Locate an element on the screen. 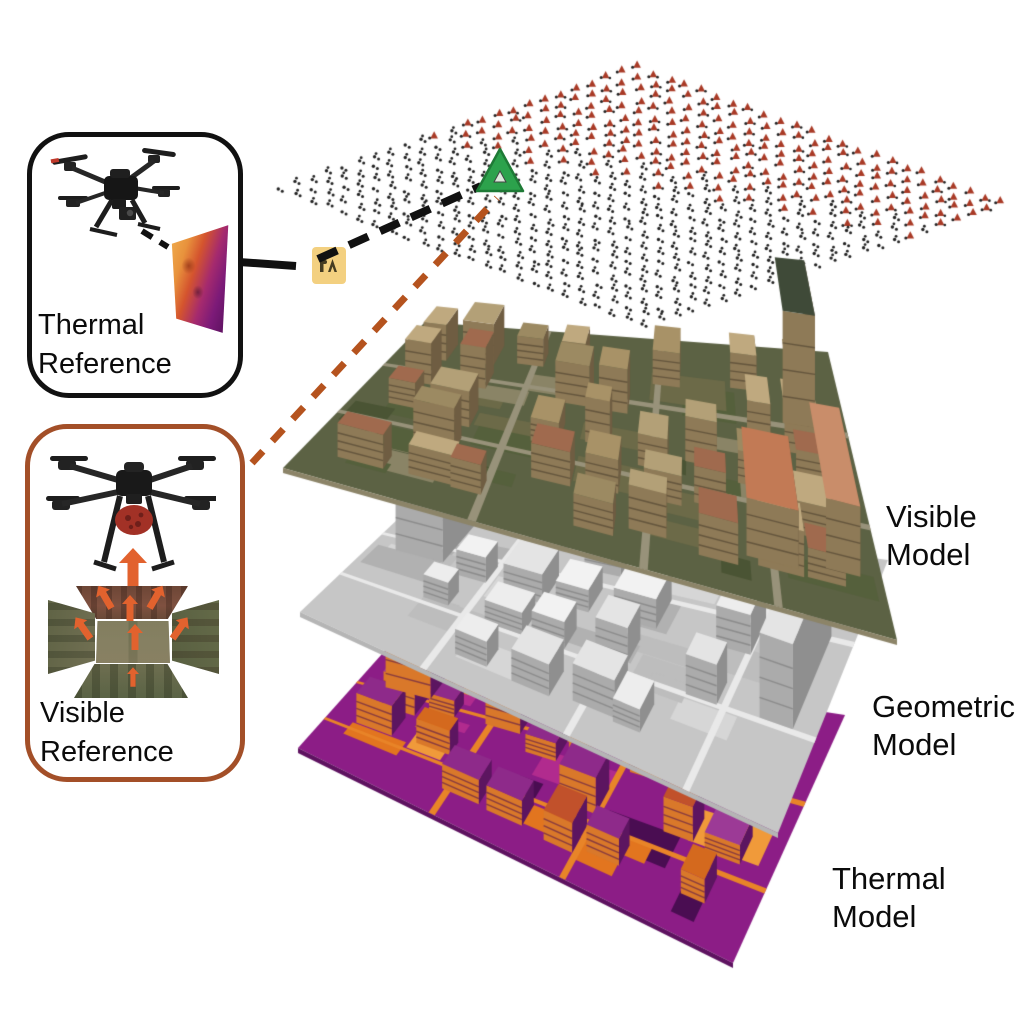  visible-drone-icon is located at coordinates (131, 514).